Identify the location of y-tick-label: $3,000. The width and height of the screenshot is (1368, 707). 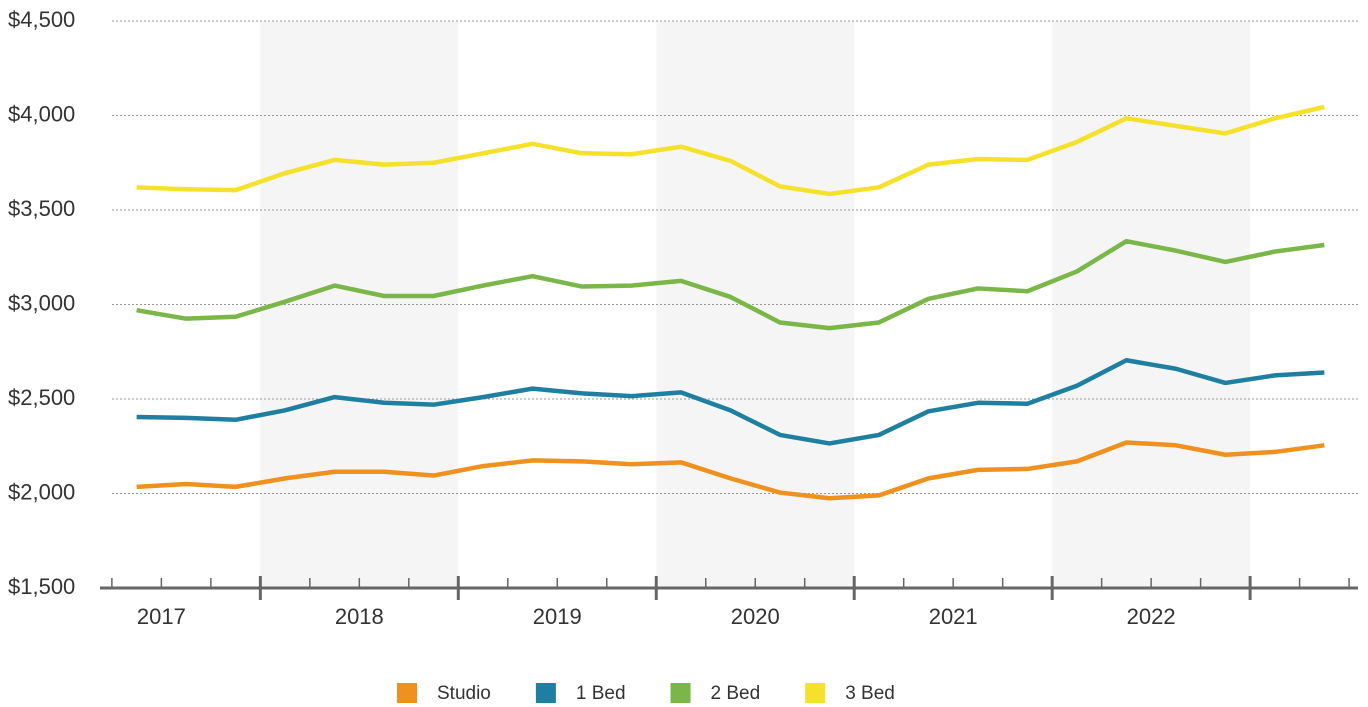
(41, 302).